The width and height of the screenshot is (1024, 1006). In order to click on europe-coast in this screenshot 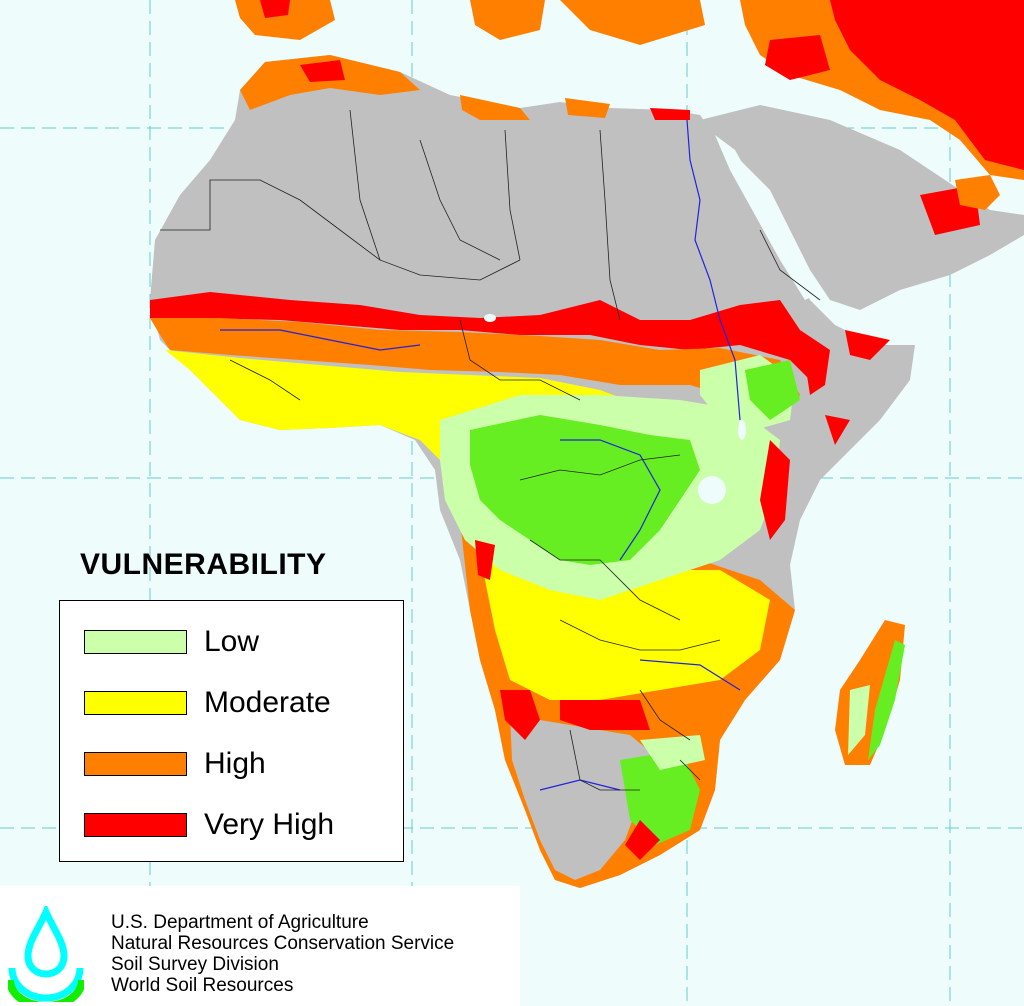, I will do `click(629, 90)`.